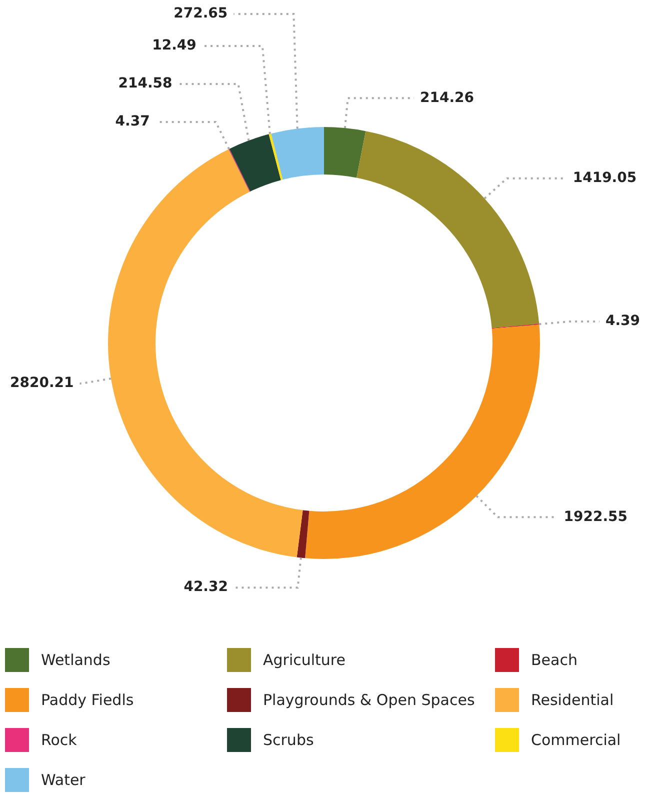 The height and width of the screenshot is (801, 650). Describe the element at coordinates (576, 740) in the screenshot. I see `legend-label: Commercial` at that location.